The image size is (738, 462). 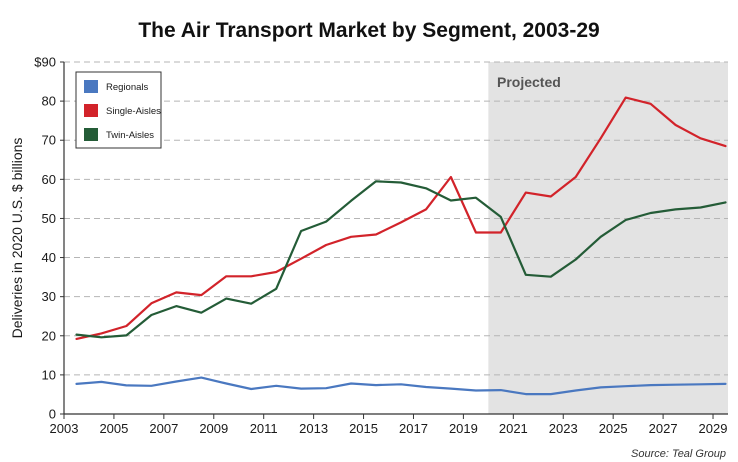 I want to click on legend-swatch-twin-aisles, so click(x=91, y=134).